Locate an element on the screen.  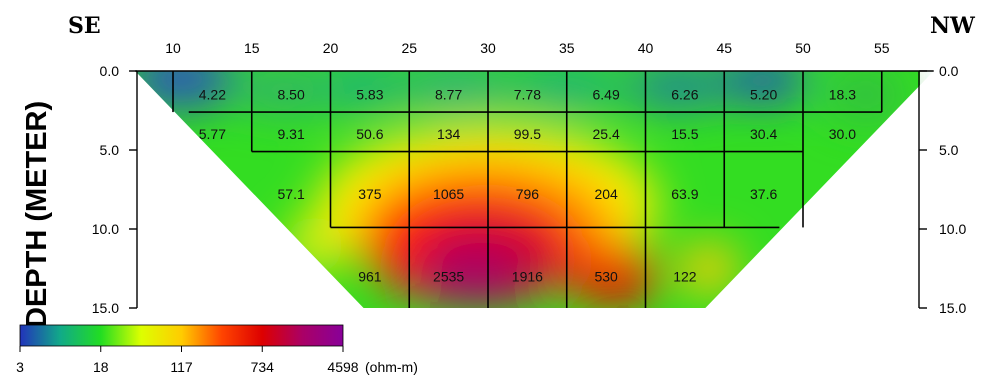
cell-value-label: 4.22 is located at coordinates (212, 95).